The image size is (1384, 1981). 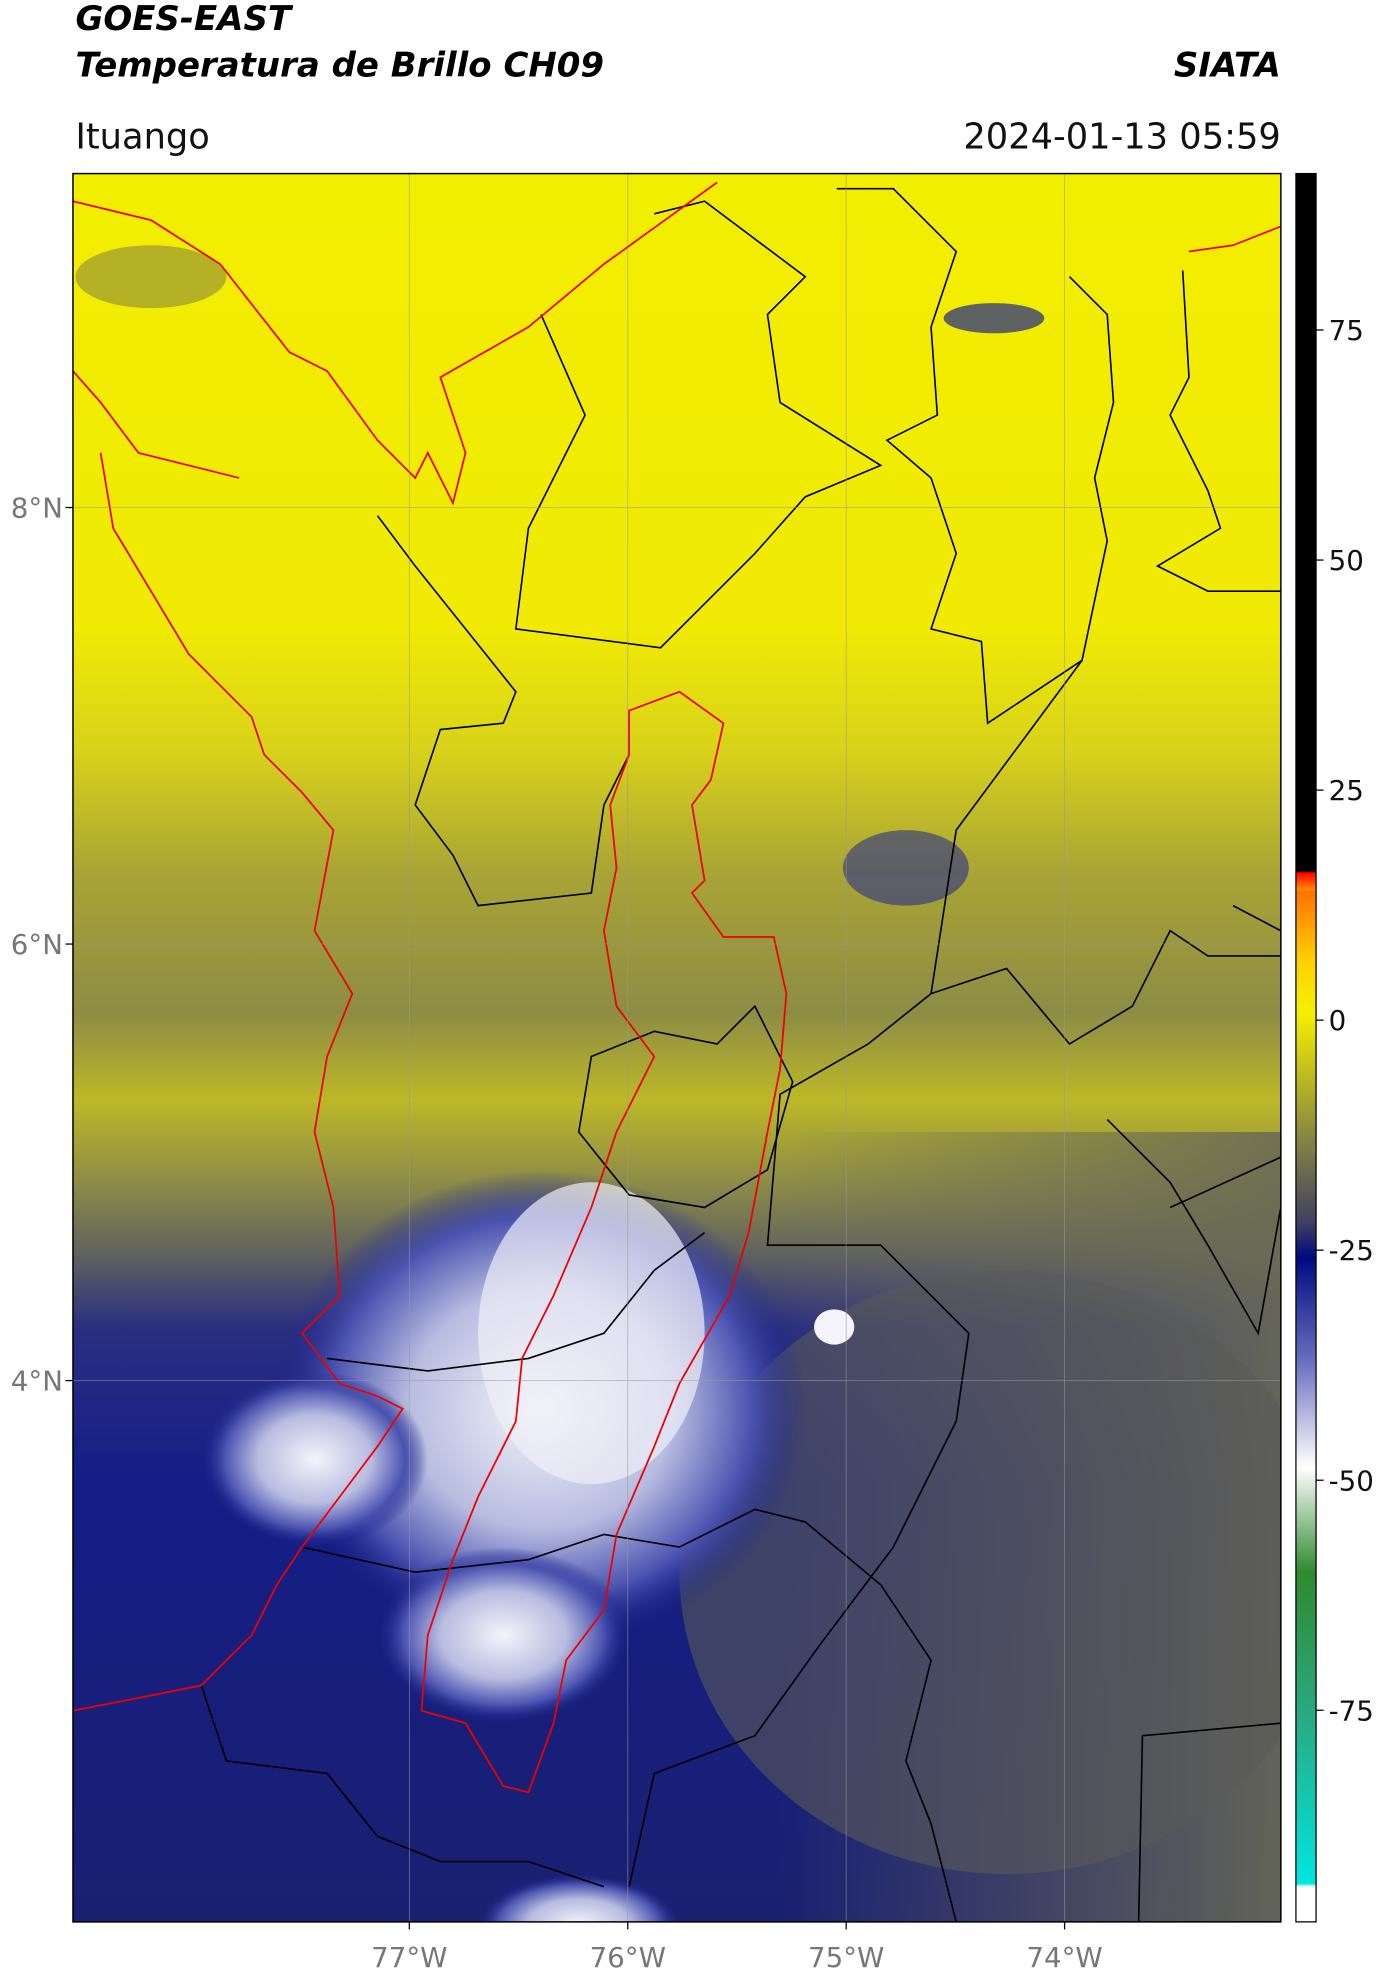 I want to click on source: SIATA, so click(x=1227, y=66).